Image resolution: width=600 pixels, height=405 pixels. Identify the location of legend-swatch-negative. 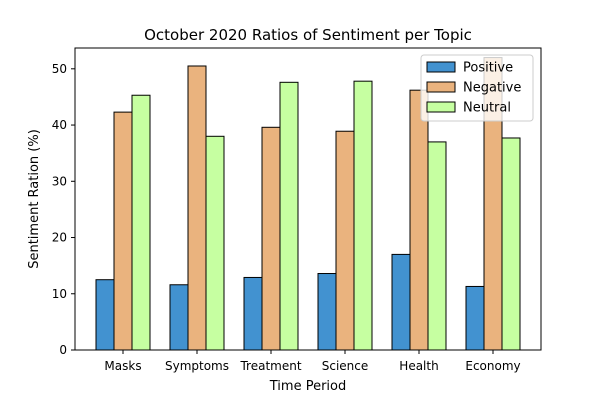
(441, 87).